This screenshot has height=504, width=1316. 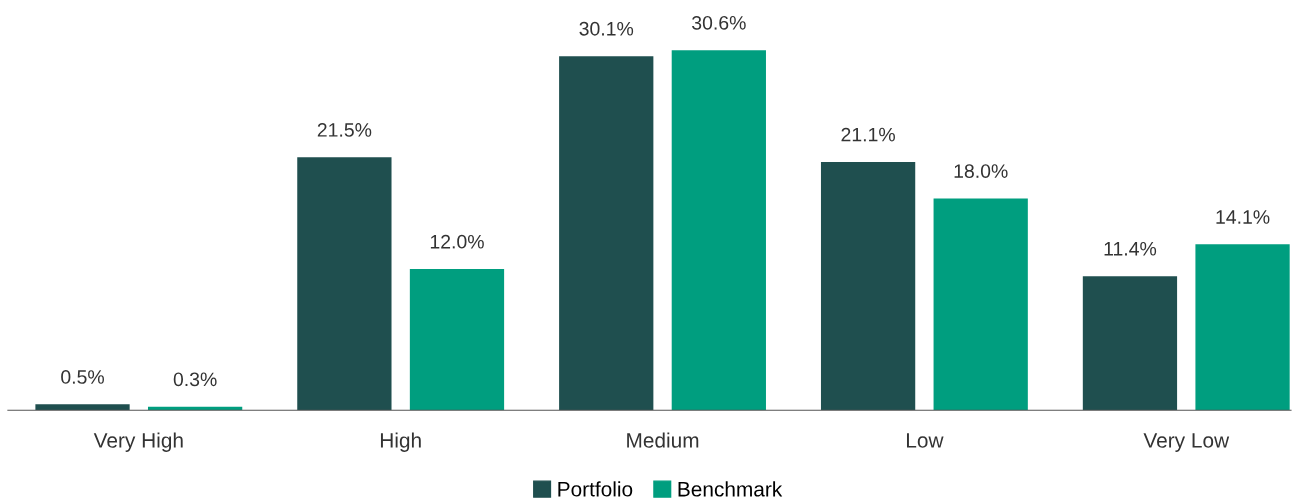 What do you see at coordinates (195, 379) in the screenshot?
I see `data-label: 0.3%` at bounding box center [195, 379].